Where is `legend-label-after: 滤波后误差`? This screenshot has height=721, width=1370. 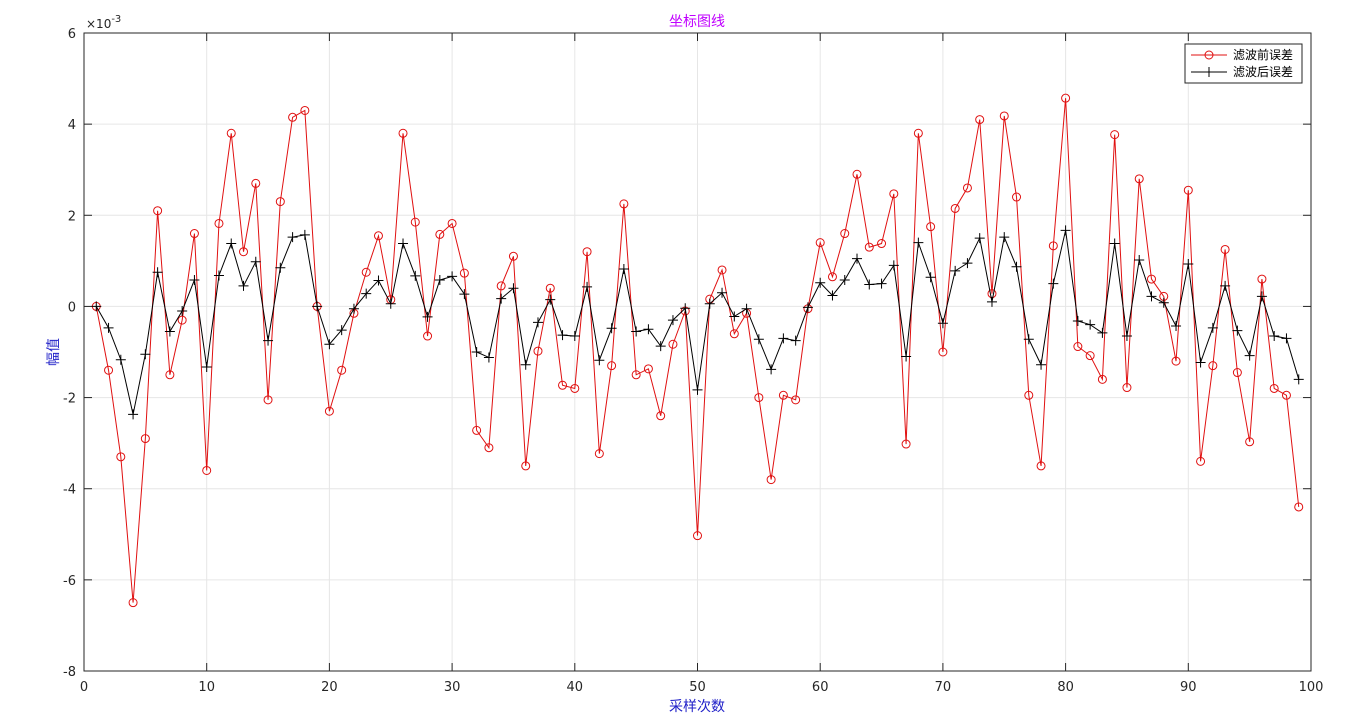 legend-label-after: 滤波后误差 is located at coordinates (1263, 72).